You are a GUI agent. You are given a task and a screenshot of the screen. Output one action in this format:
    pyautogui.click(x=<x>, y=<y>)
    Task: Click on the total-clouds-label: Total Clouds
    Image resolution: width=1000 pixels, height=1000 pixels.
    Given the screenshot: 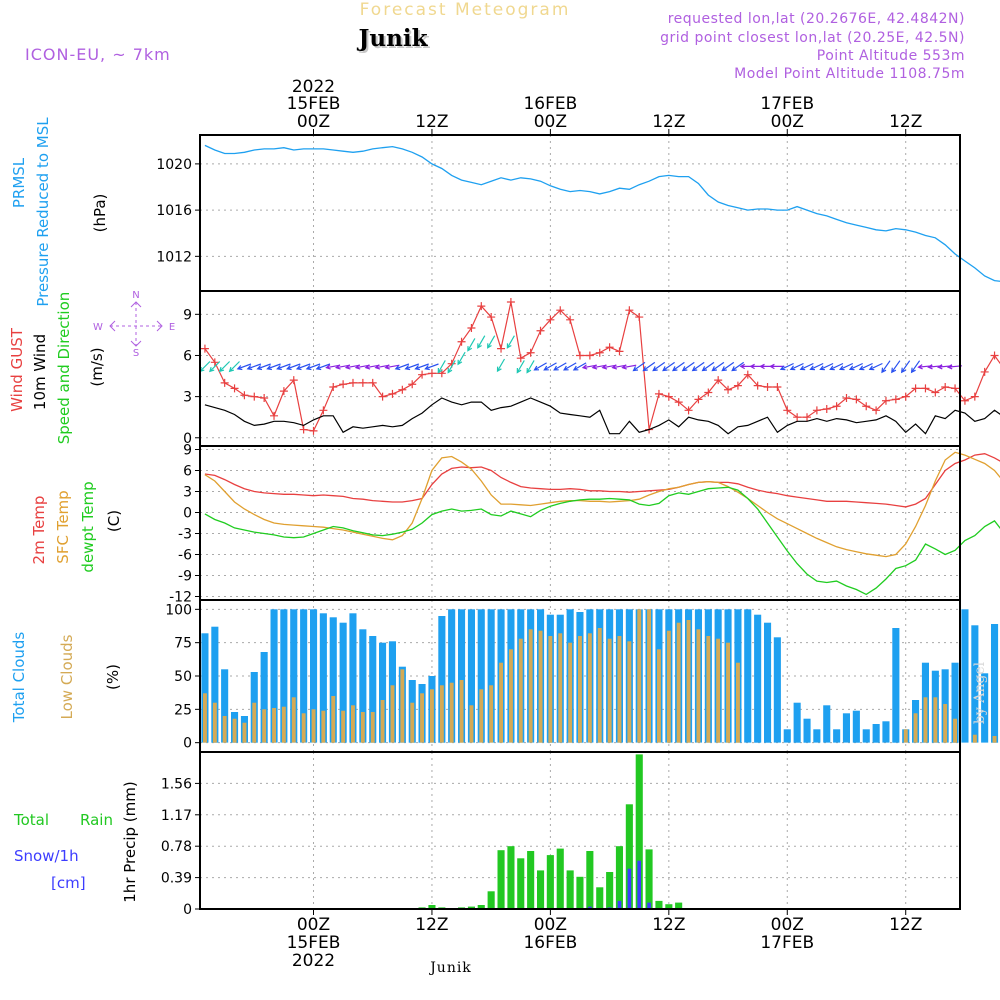 What is the action you would take?
    pyautogui.click(x=19, y=678)
    